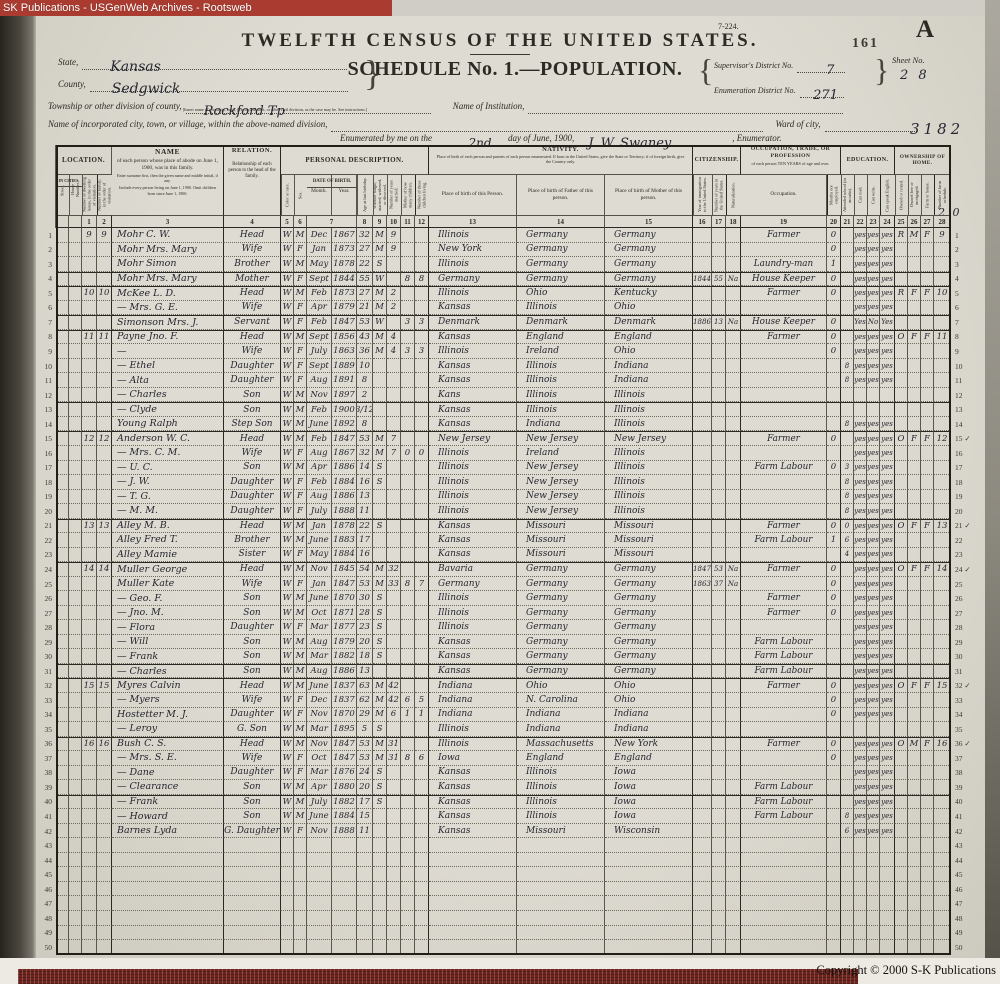 The width and height of the screenshot is (1000, 984). What do you see at coordinates (68, 62) in the screenshot?
I see `state-label: State,` at bounding box center [68, 62].